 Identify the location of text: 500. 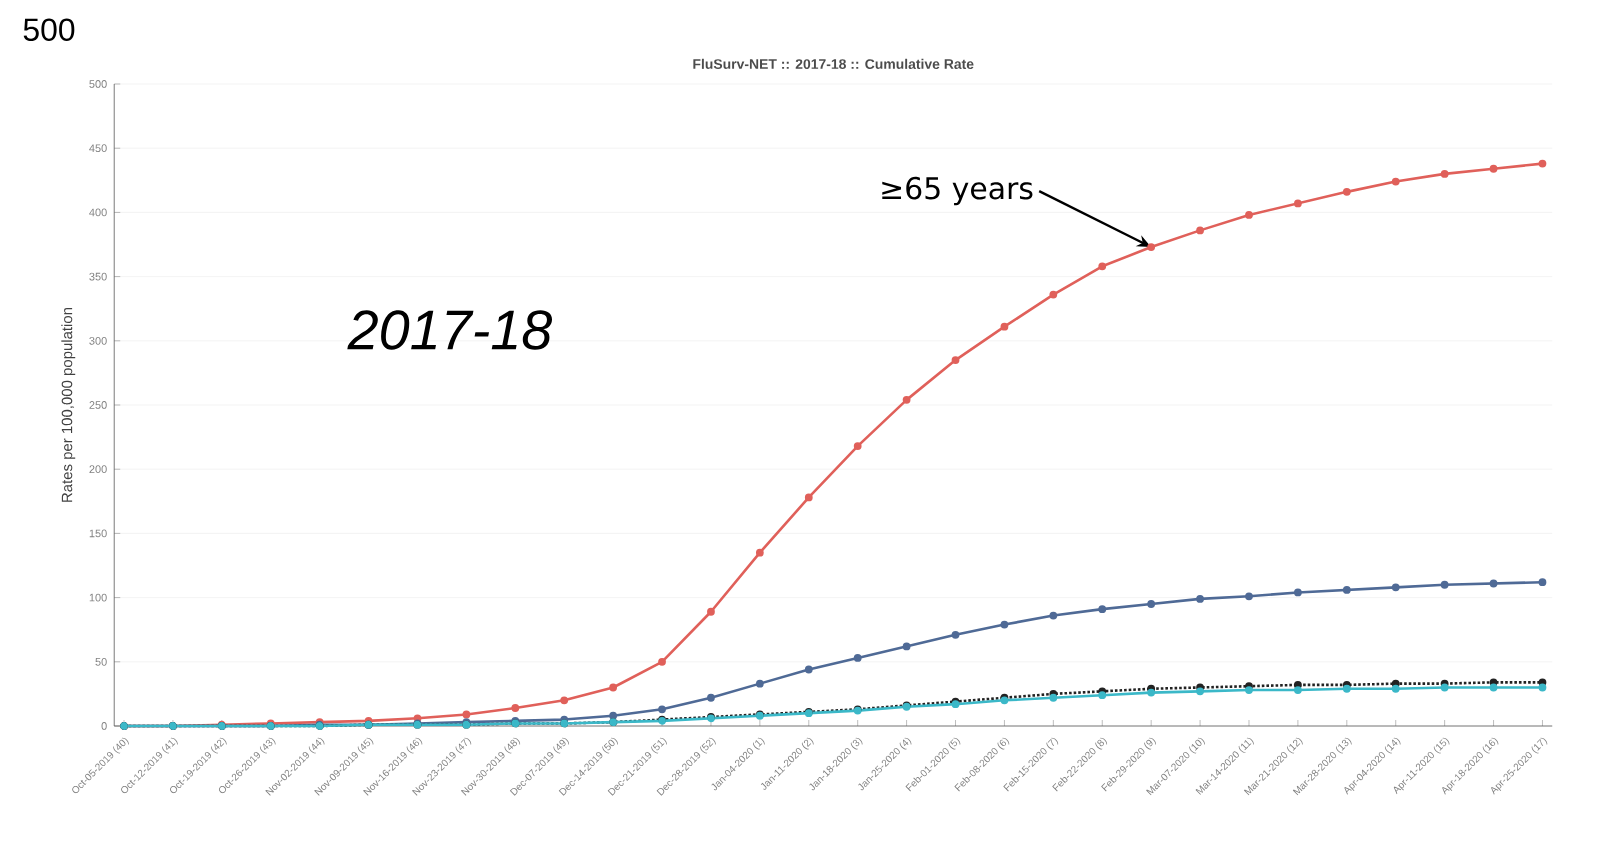
(49, 29).